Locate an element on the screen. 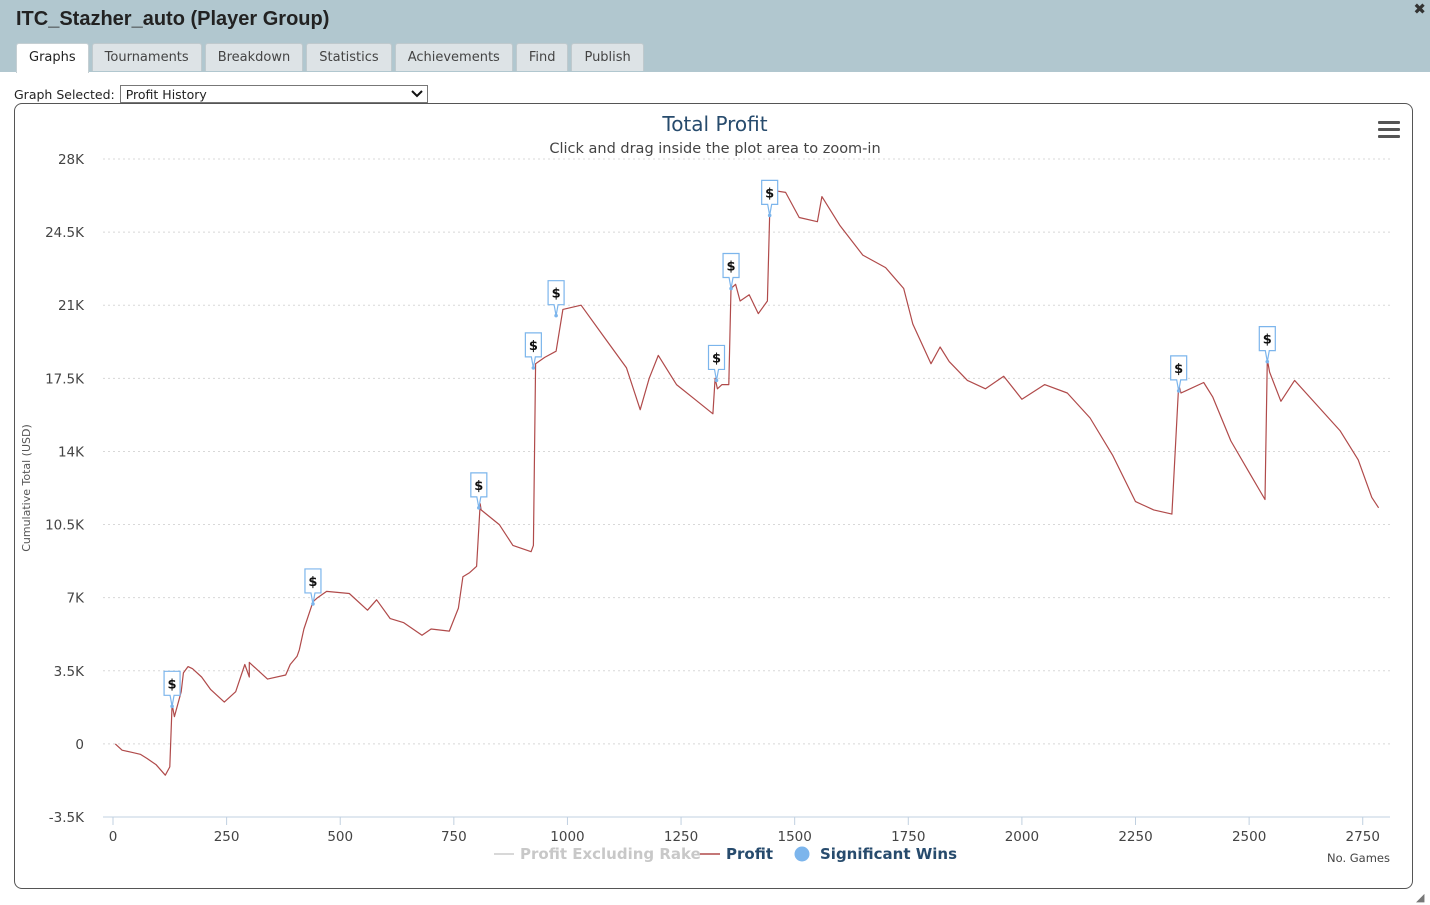 The image size is (1430, 905). x-tick-label: 2500 is located at coordinates (1249, 837).